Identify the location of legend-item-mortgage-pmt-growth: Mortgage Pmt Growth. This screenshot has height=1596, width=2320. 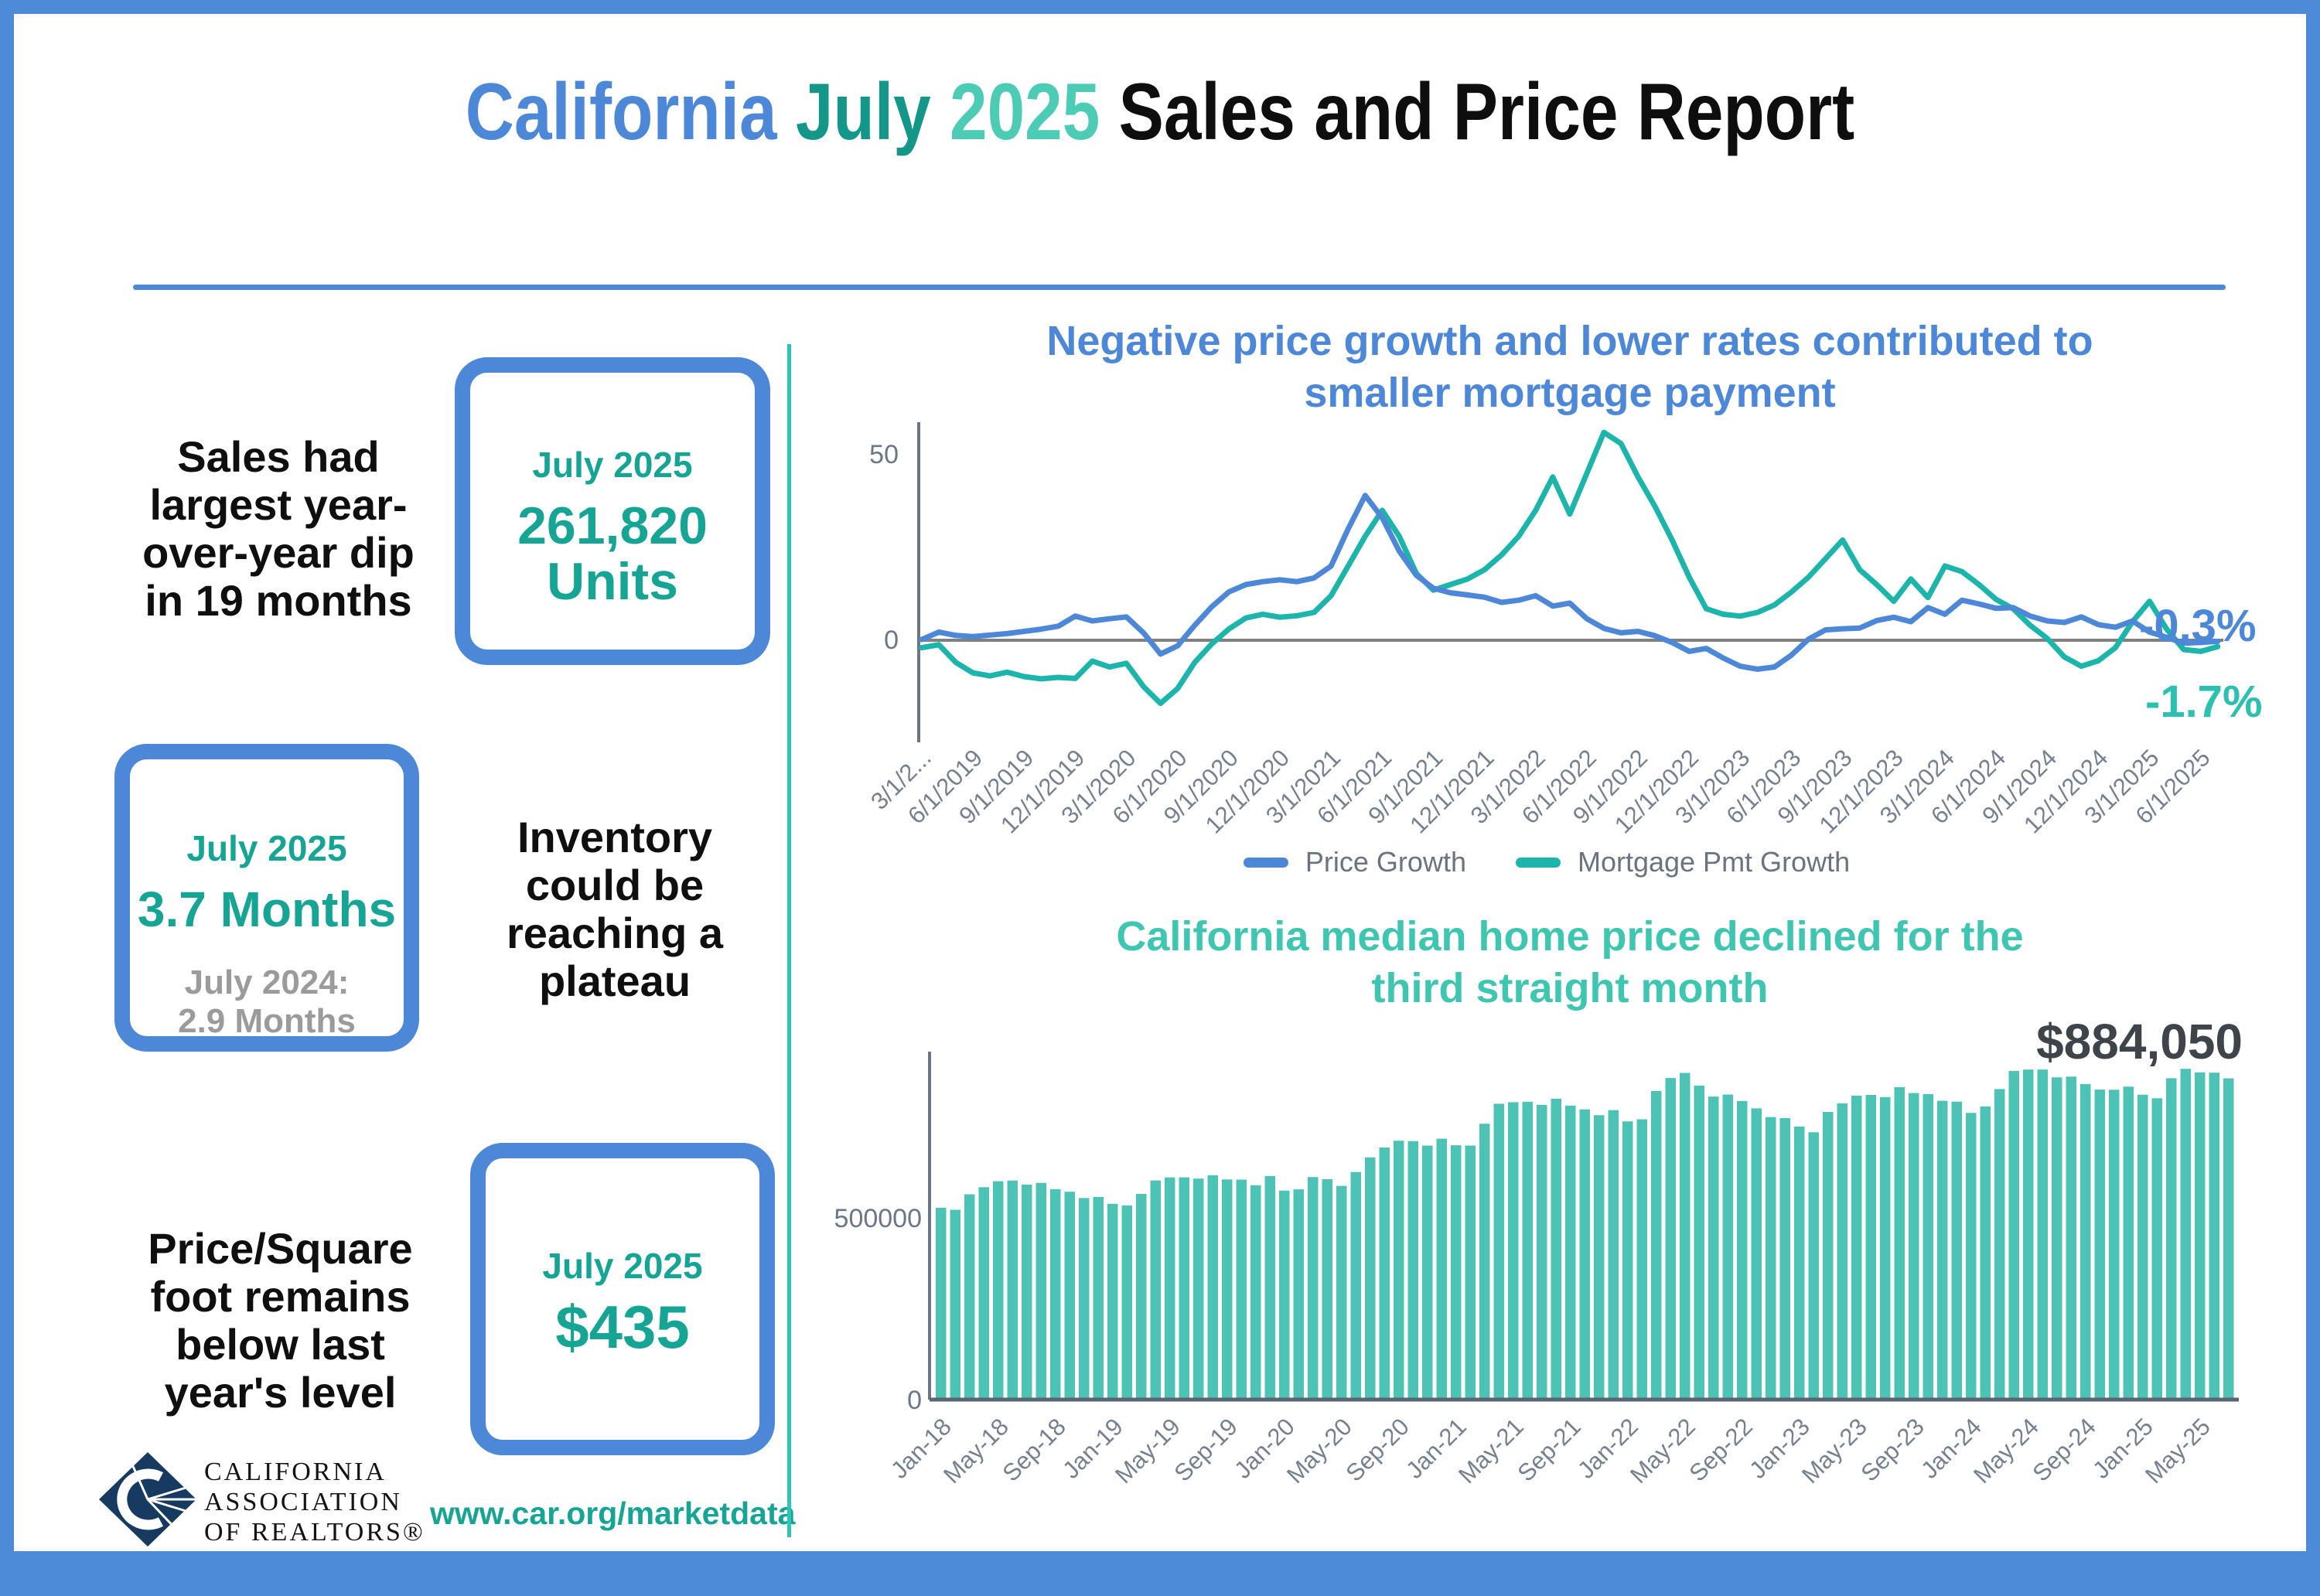
(1683, 862).